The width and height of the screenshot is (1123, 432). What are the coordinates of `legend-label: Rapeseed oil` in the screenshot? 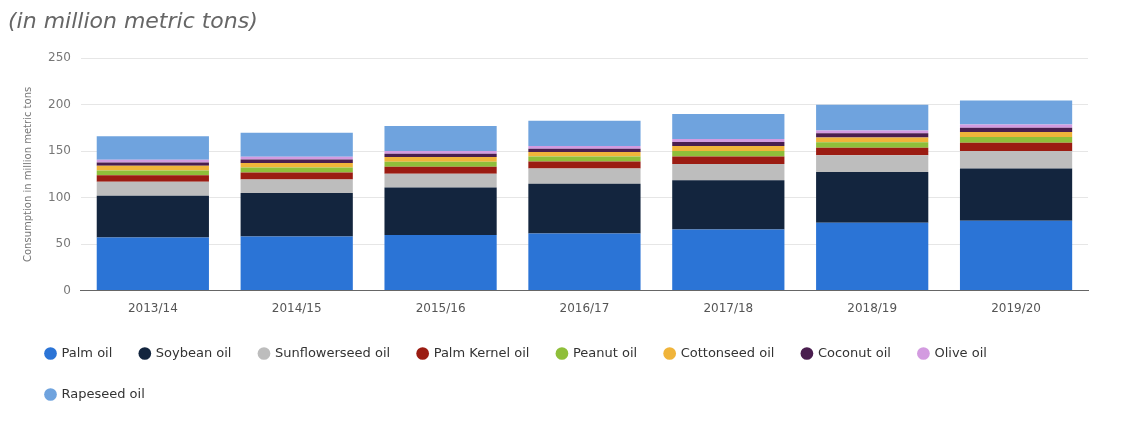 It's located at (103, 393).